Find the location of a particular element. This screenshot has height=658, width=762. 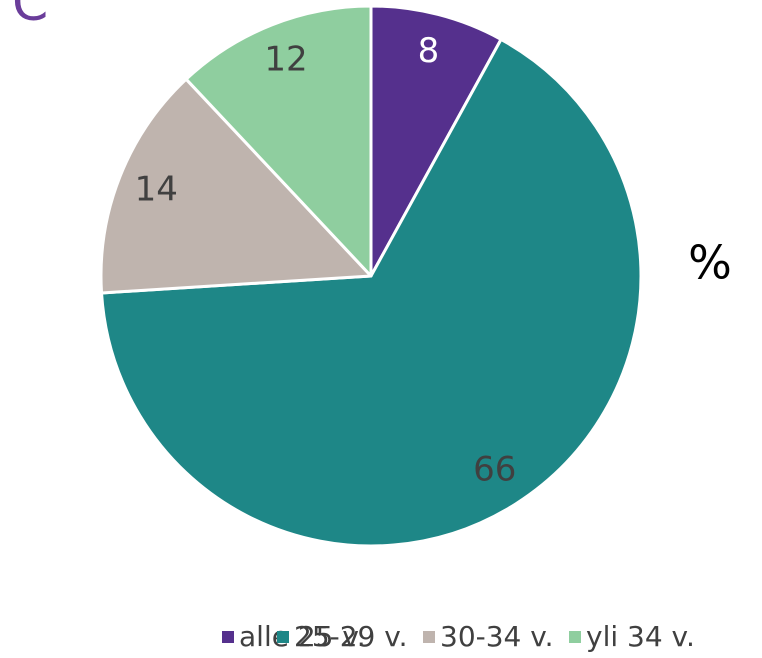

legend-label: yli 34 v. is located at coordinates (640, 636).